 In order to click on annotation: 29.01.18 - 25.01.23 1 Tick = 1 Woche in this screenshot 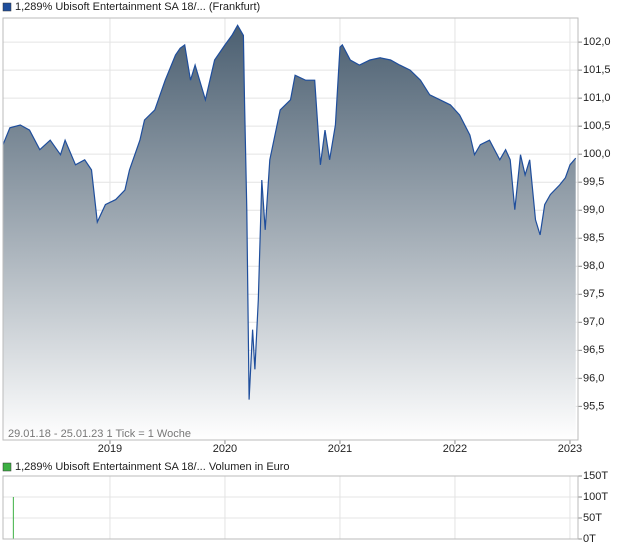, I will do `click(99, 434)`.